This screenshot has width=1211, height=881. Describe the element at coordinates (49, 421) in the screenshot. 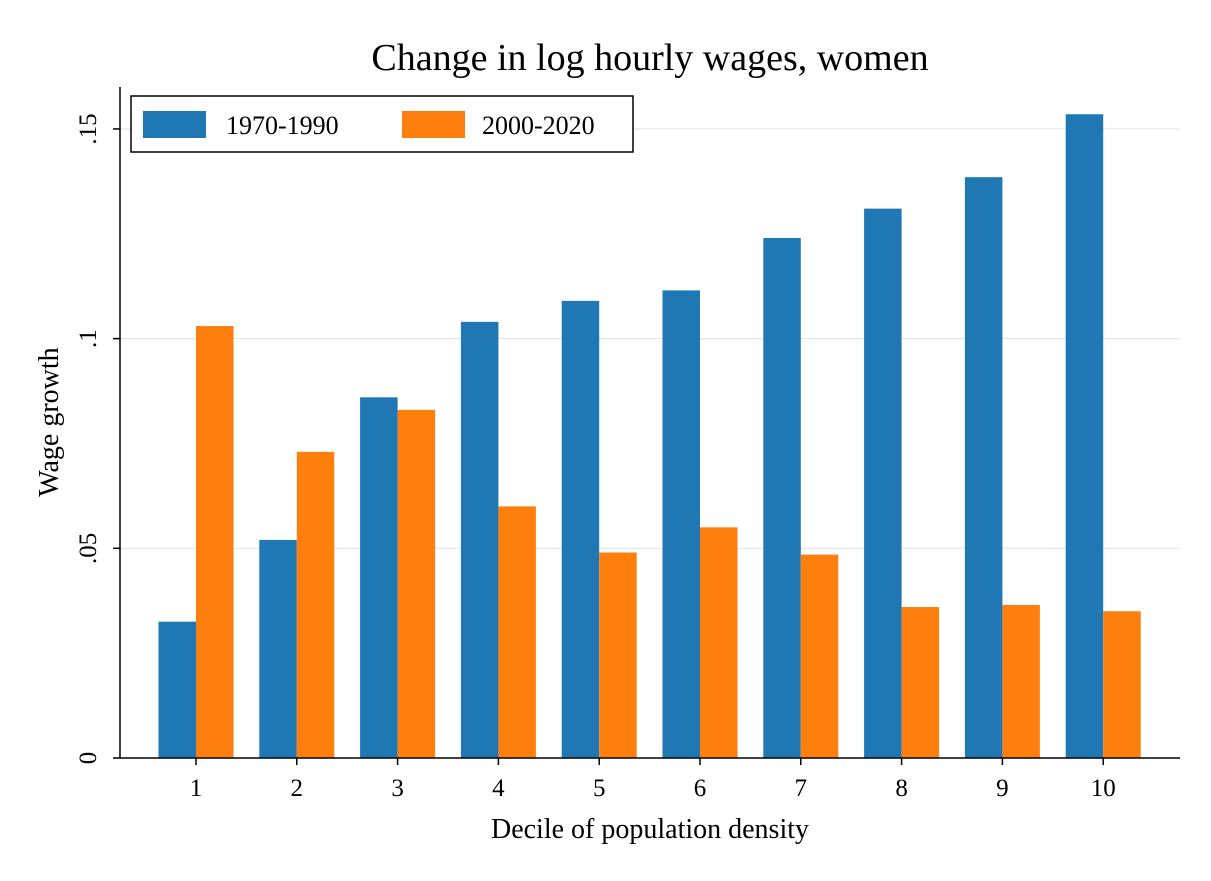

I see `y-axis-label: Wage growth` at that location.